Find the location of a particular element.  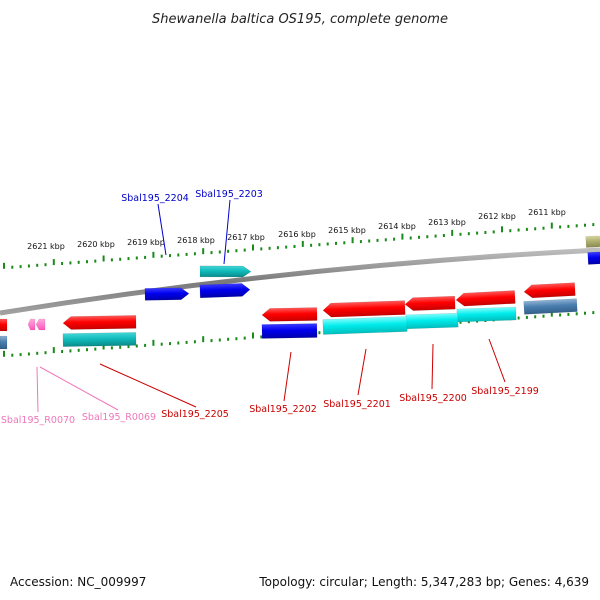

gene-label-sbal195-2202: Sbal195_2202 is located at coordinates (283, 409).